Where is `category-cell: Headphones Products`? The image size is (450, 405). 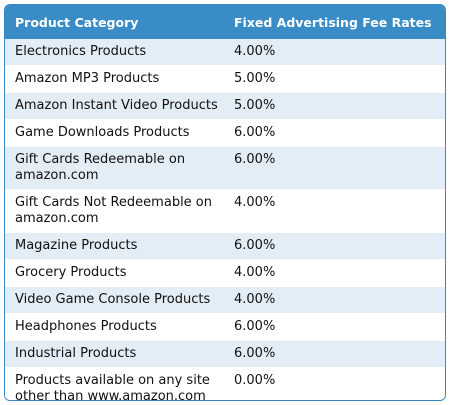 category-cell: Headphones Products is located at coordinates (114, 327).